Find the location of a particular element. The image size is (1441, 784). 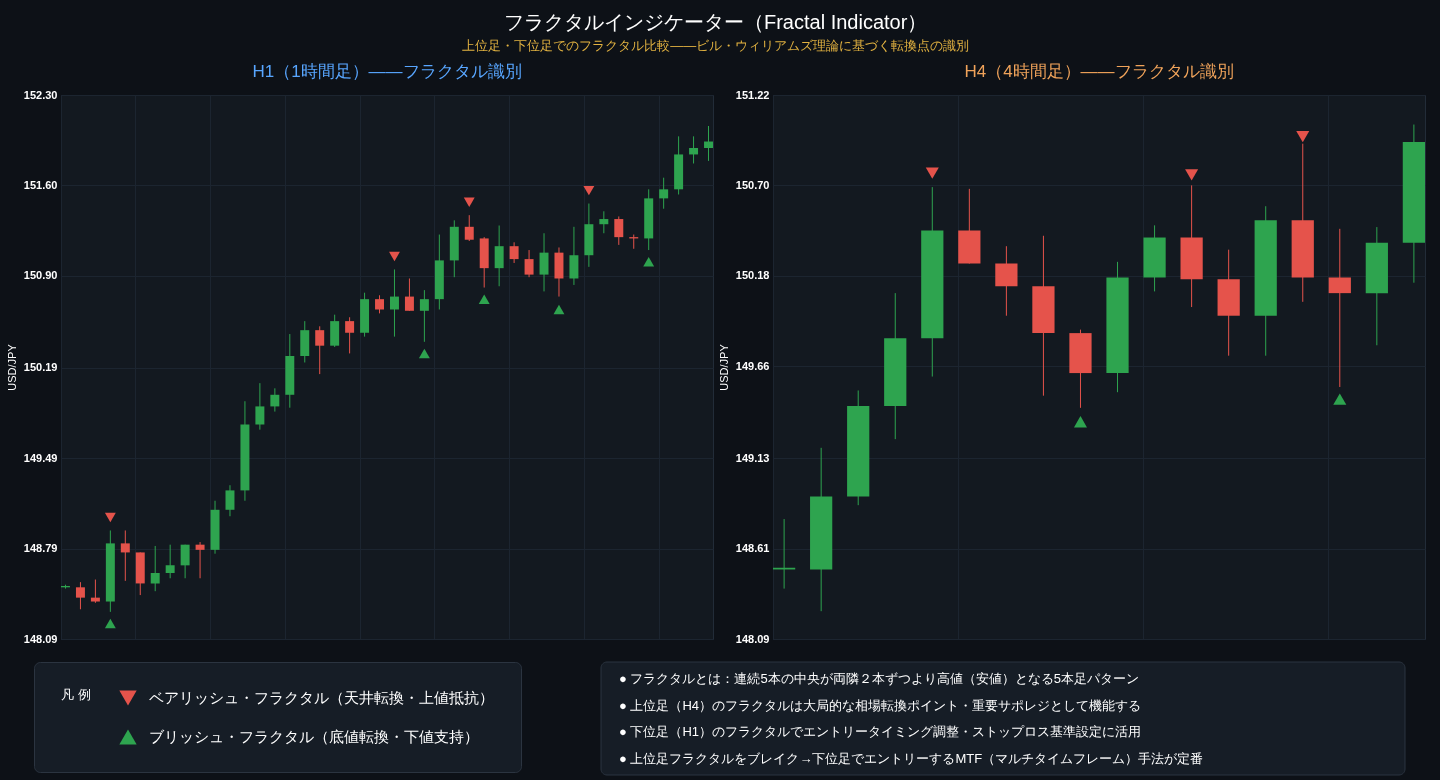

y-tick-label: 149.13 is located at coordinates (752, 457).